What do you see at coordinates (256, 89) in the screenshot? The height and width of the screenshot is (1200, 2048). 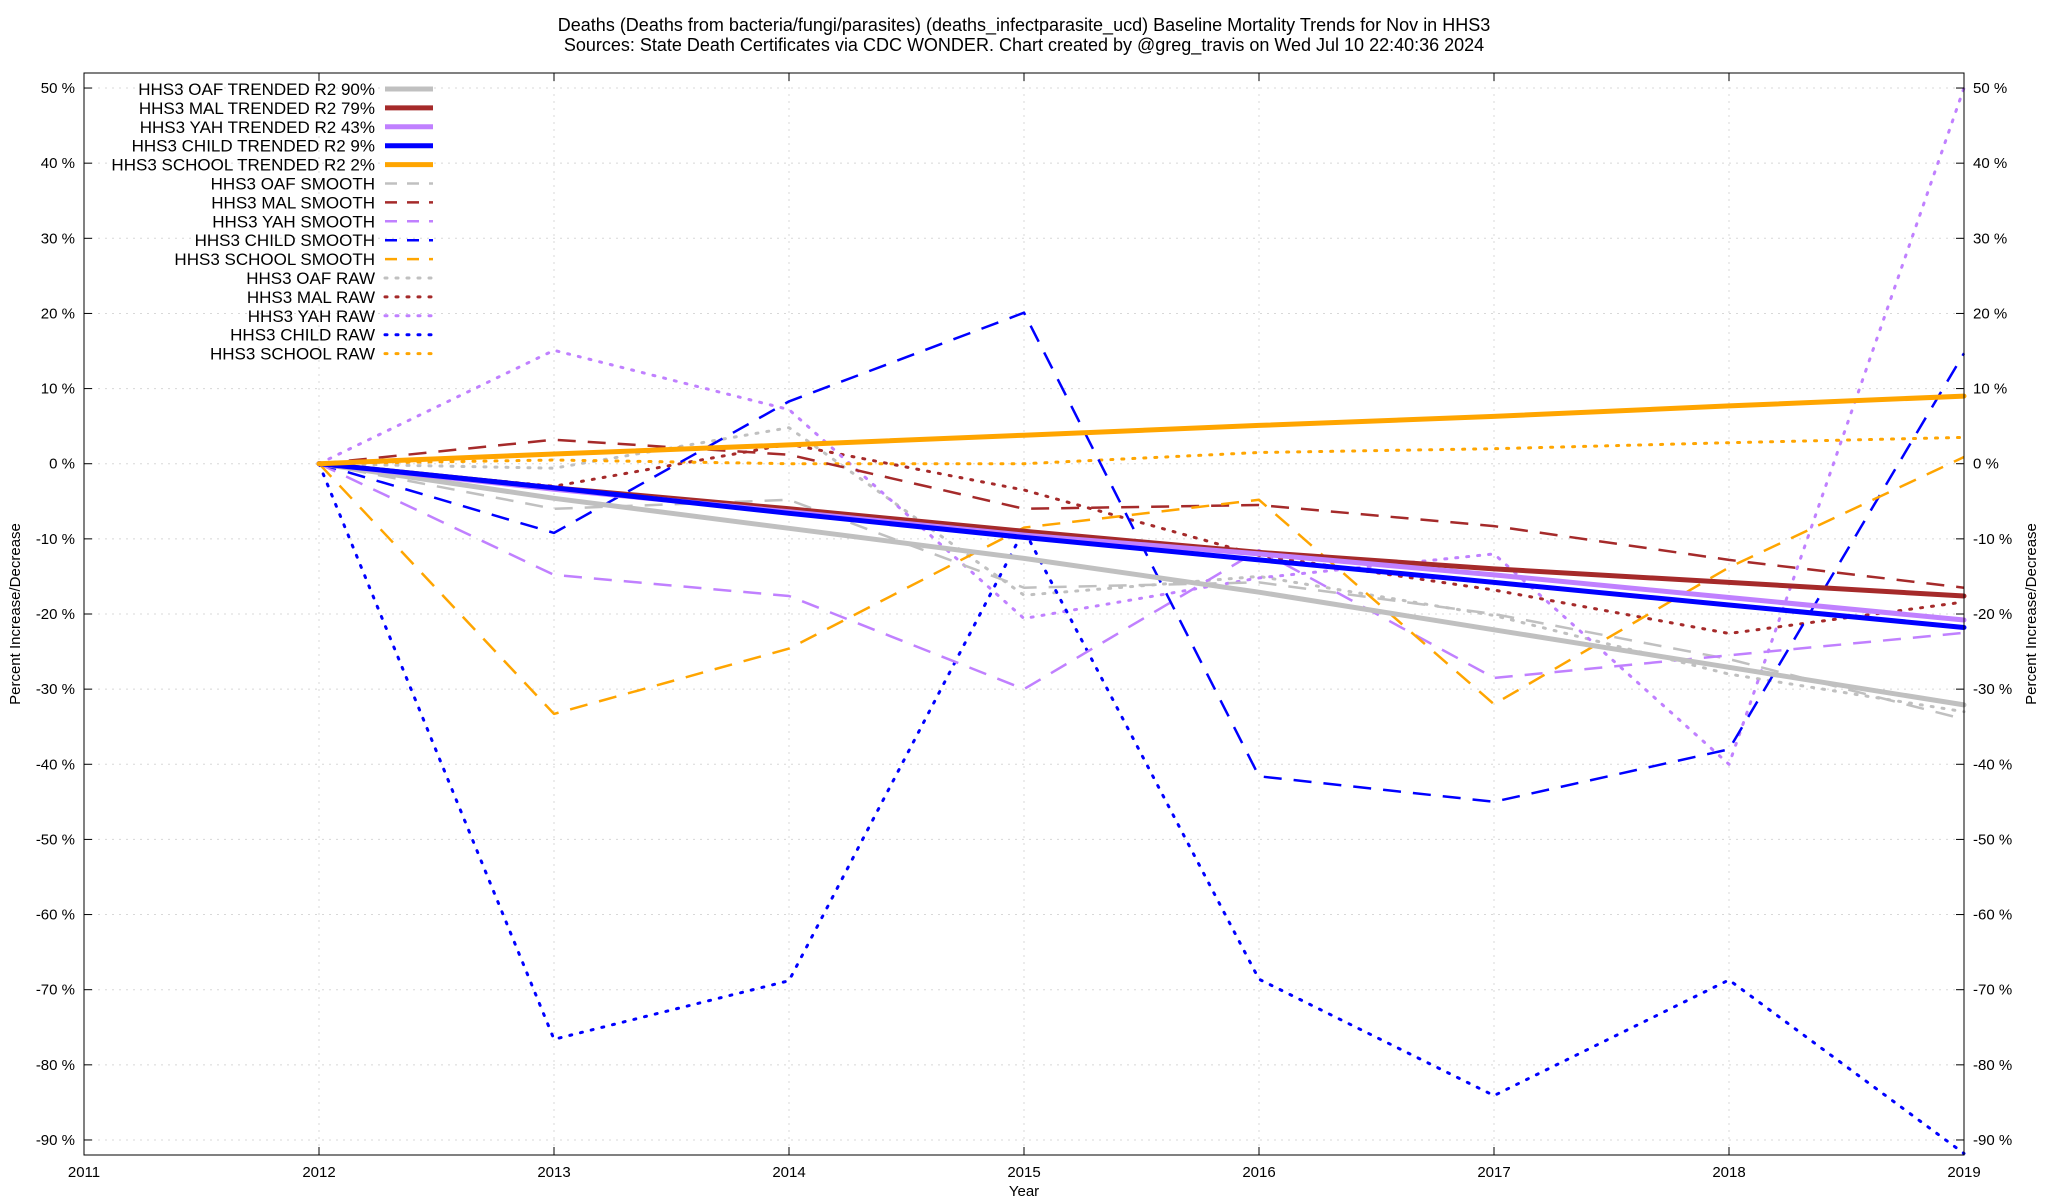 I see `legend-label: HHS3 OAF TRENDED R2 90%` at bounding box center [256, 89].